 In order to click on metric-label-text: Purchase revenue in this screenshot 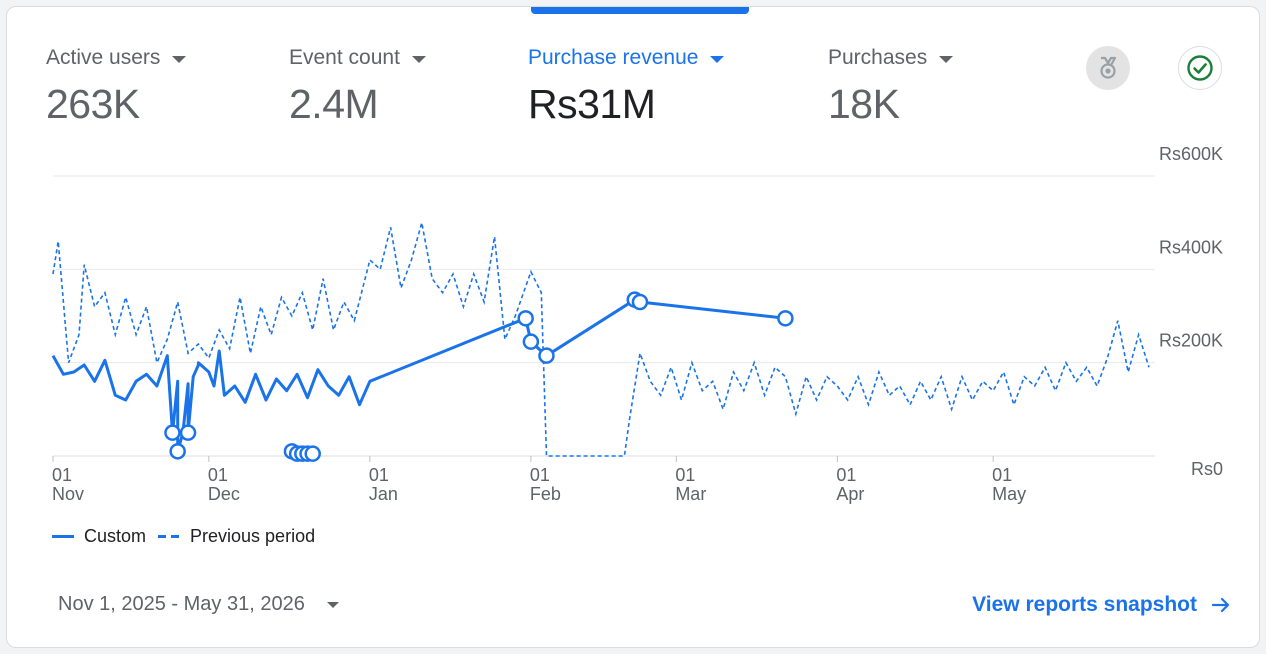, I will do `click(613, 57)`.